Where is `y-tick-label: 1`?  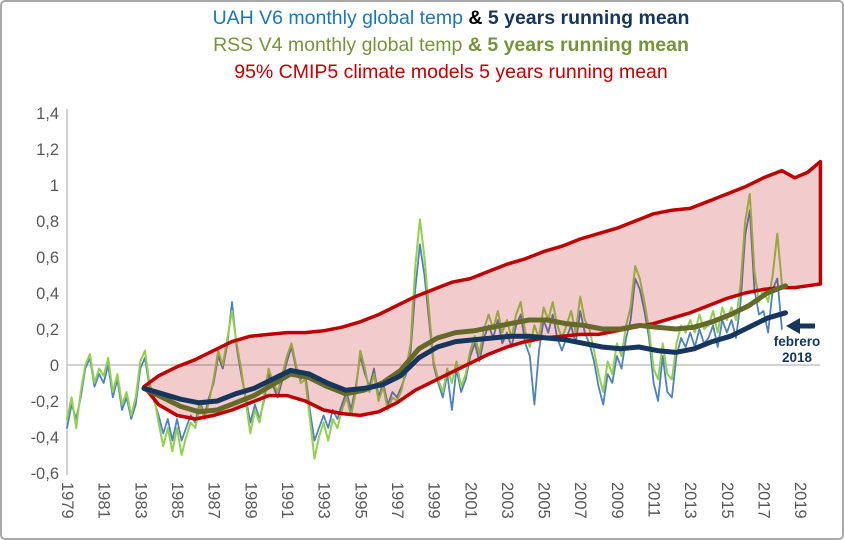
y-tick-label: 1 is located at coordinates (54, 186).